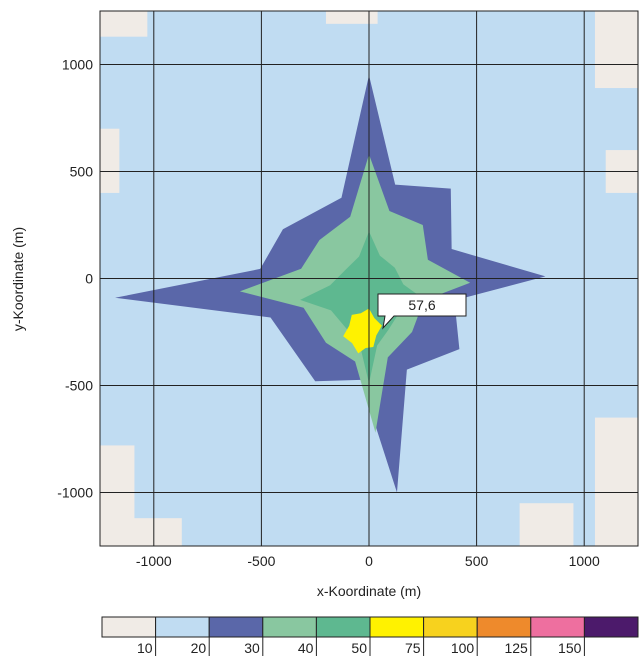 The image size is (640, 659). What do you see at coordinates (570, 648) in the screenshot?
I see `legend-label: 150` at bounding box center [570, 648].